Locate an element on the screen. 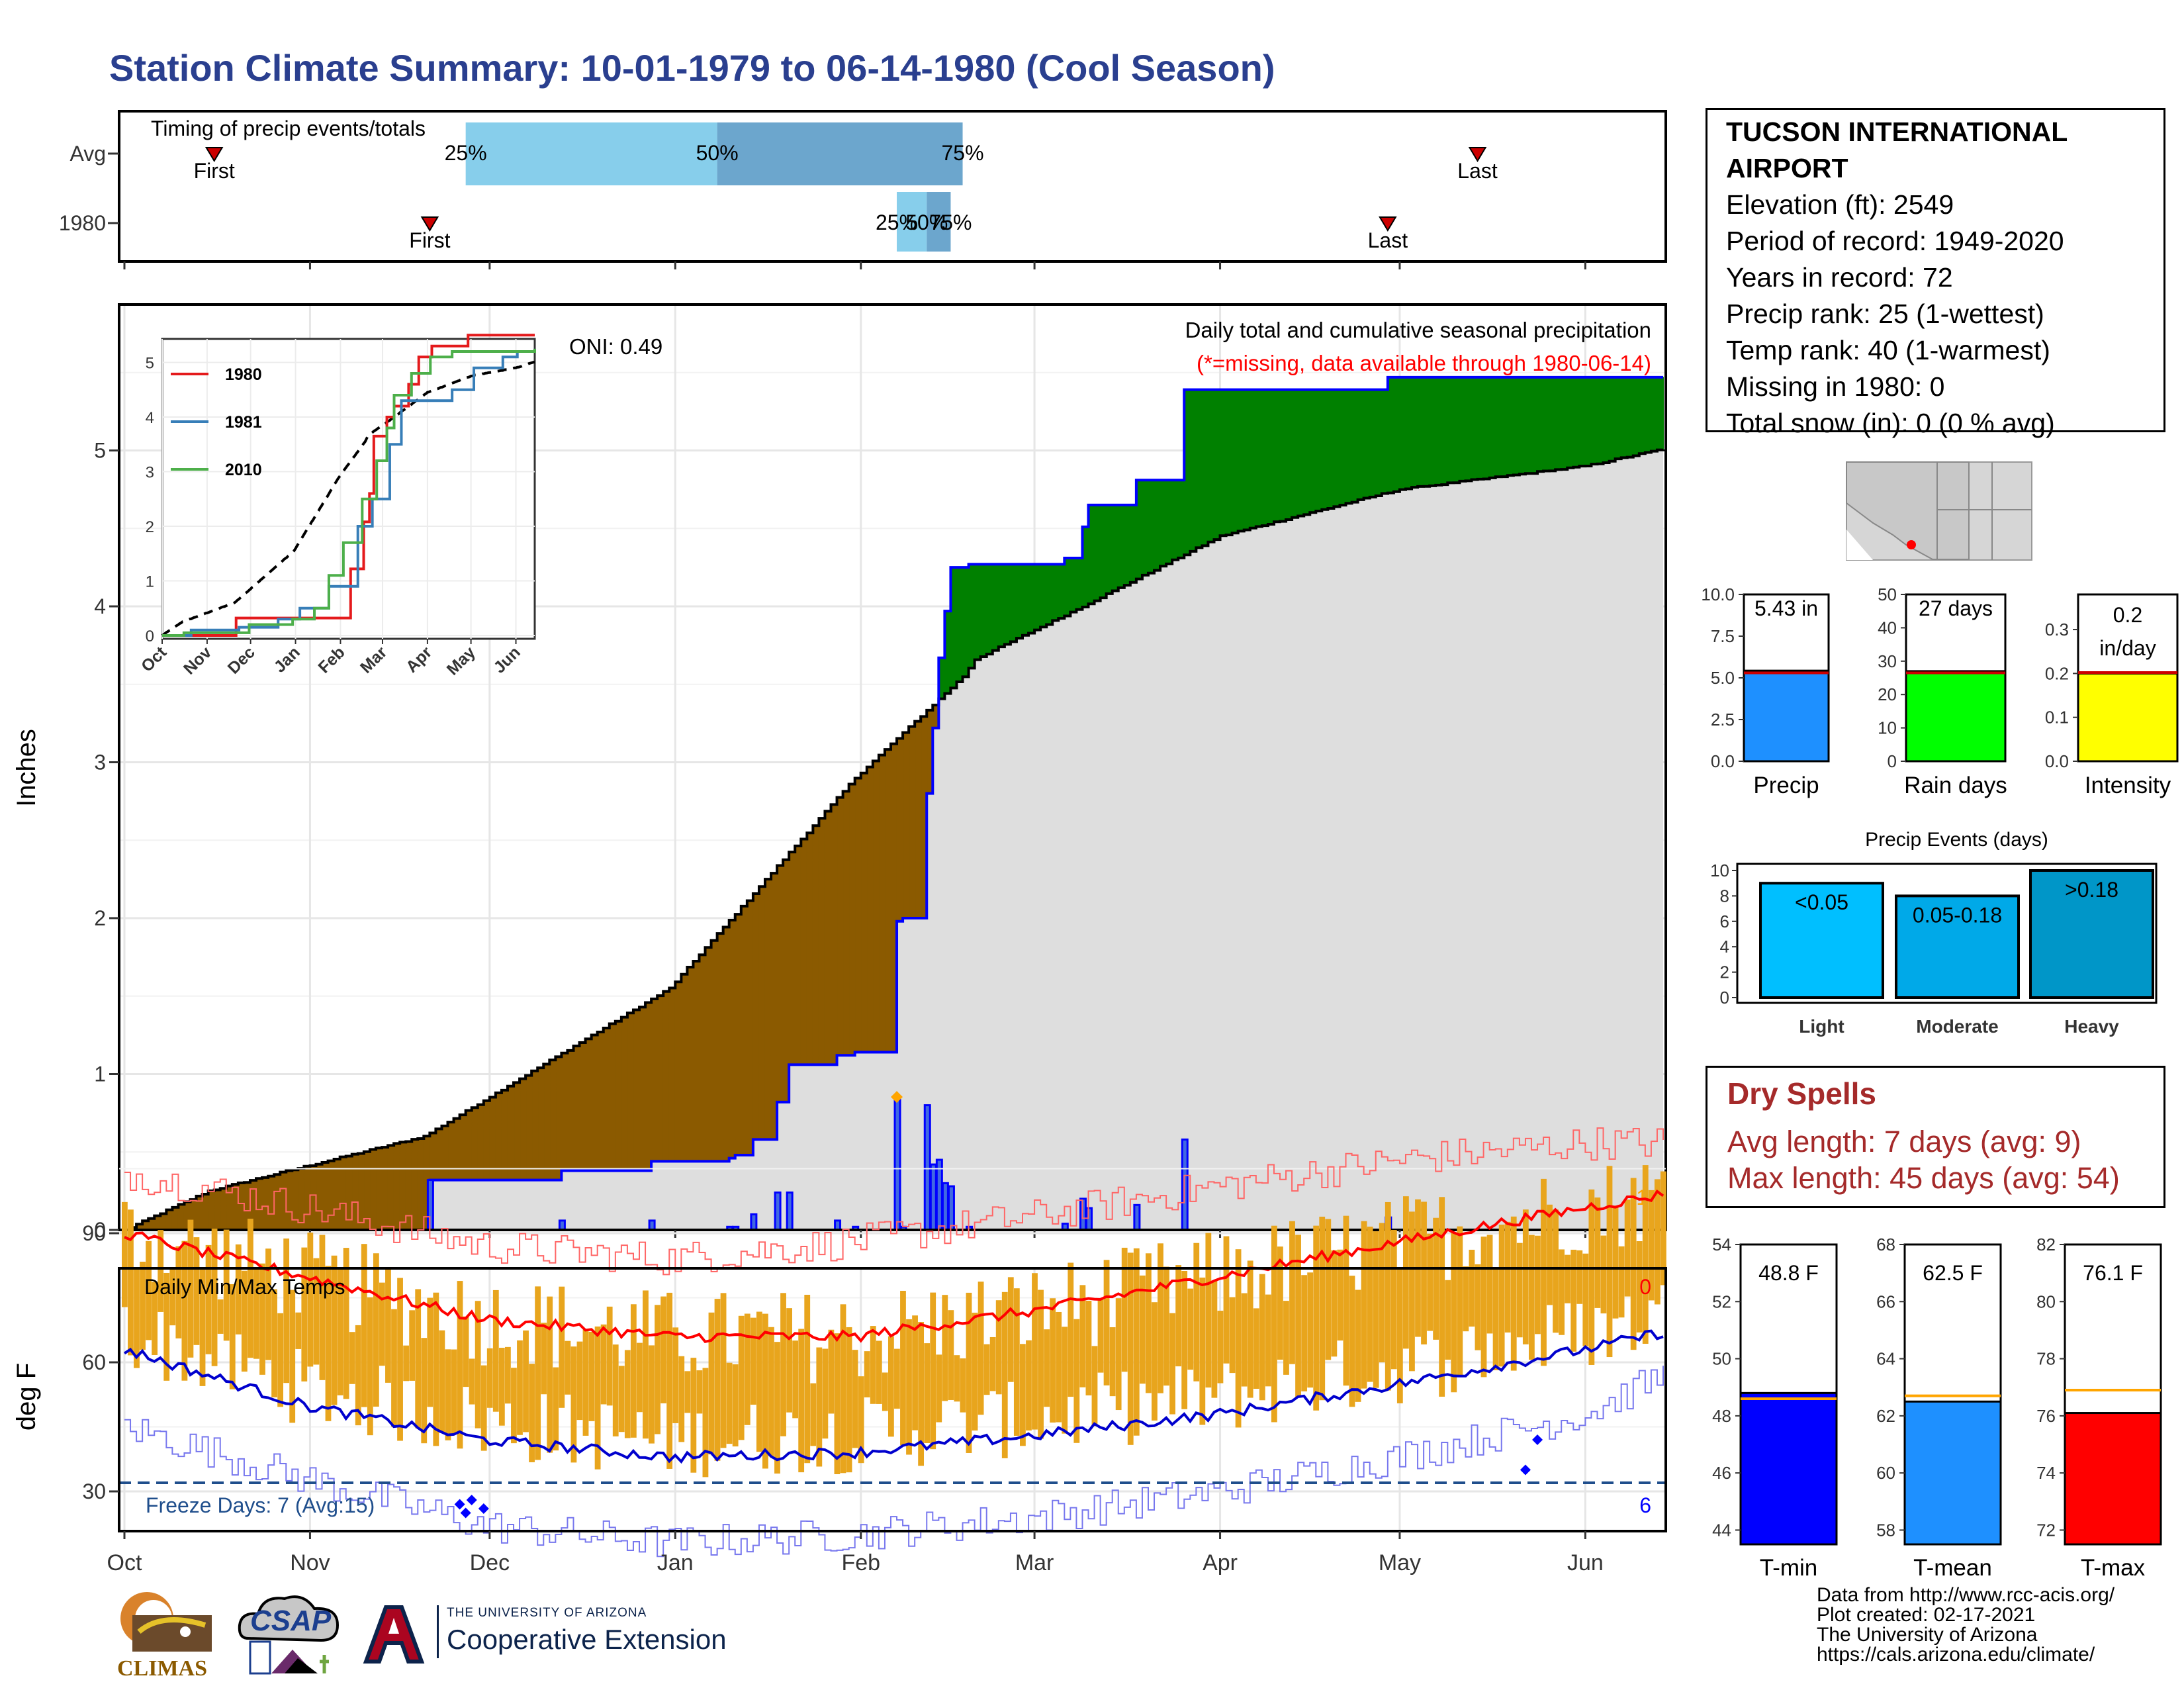 This screenshot has width=2184, height=1688. footer-source: Data from http://www.rcc-acis.org/ is located at coordinates (1966, 1595).